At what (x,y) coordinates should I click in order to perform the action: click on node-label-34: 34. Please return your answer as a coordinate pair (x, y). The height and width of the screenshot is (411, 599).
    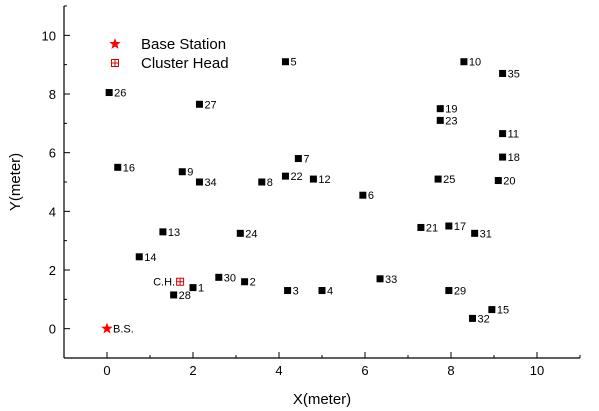
    Looking at the image, I should click on (210, 183).